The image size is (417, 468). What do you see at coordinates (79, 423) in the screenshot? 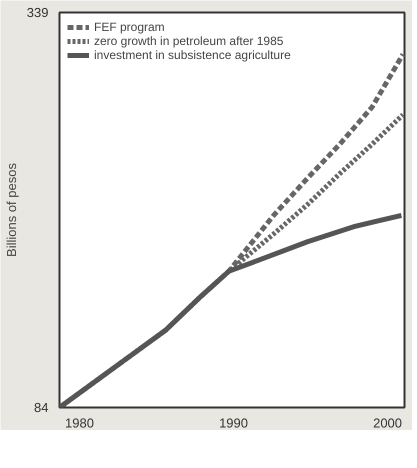
I see `x-tick-label: 1980` at bounding box center [79, 423].